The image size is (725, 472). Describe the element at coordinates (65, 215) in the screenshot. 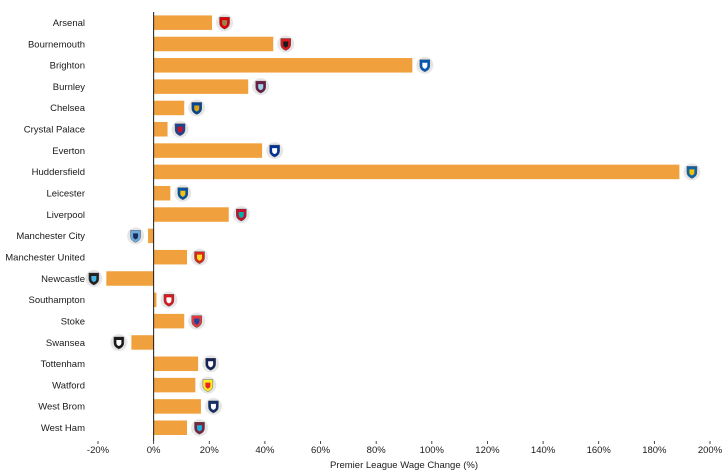

I see `category-label-liverpool: Liverpool` at that location.